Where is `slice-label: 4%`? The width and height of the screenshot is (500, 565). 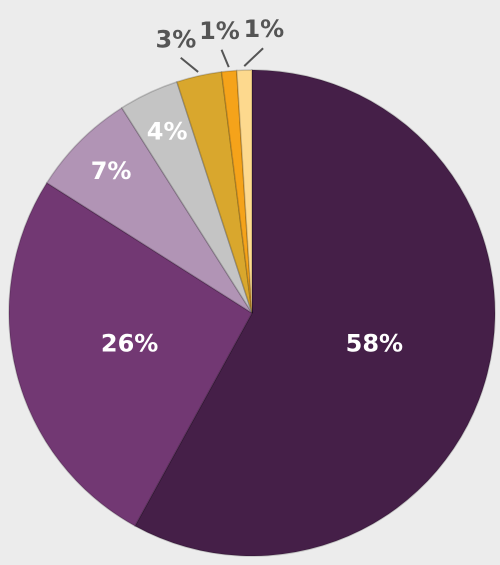 slice-label: 4% is located at coordinates (167, 132).